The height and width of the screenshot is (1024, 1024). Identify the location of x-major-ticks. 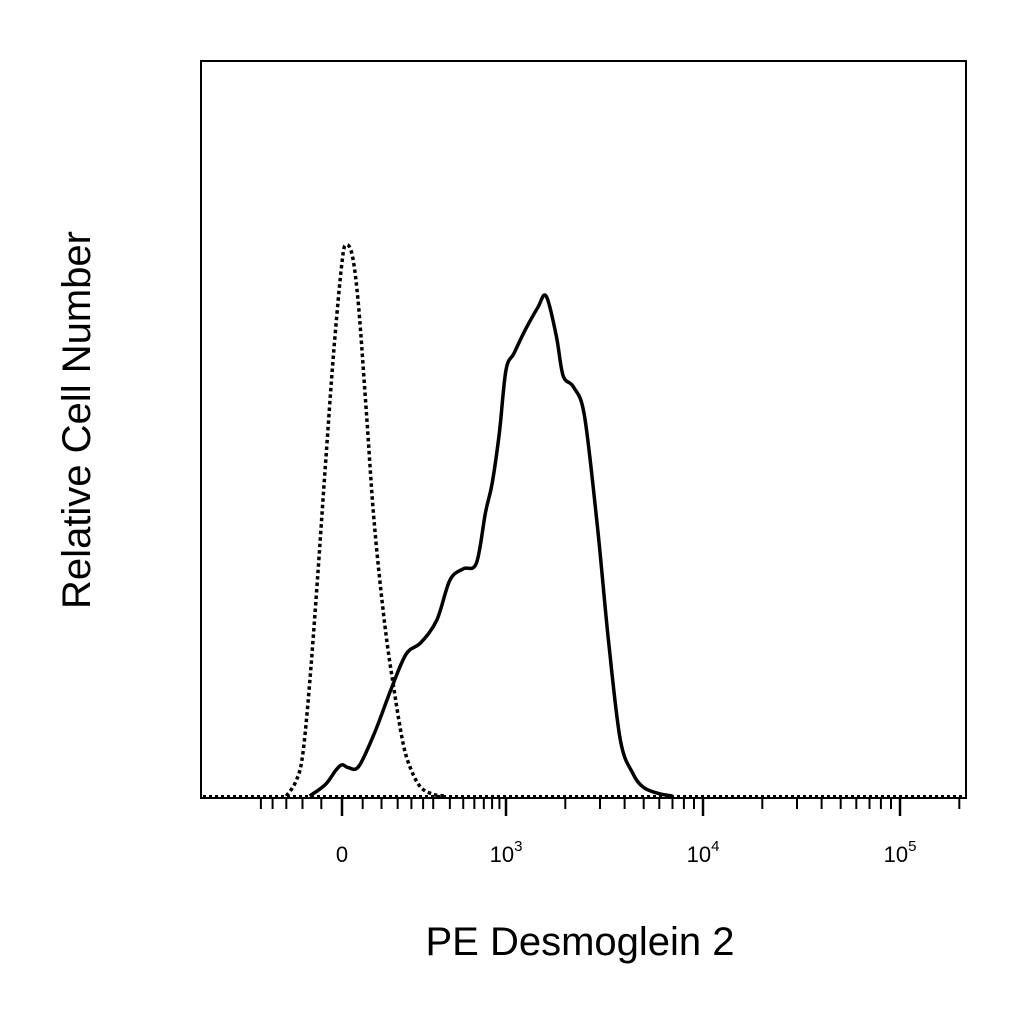
(621, 807).